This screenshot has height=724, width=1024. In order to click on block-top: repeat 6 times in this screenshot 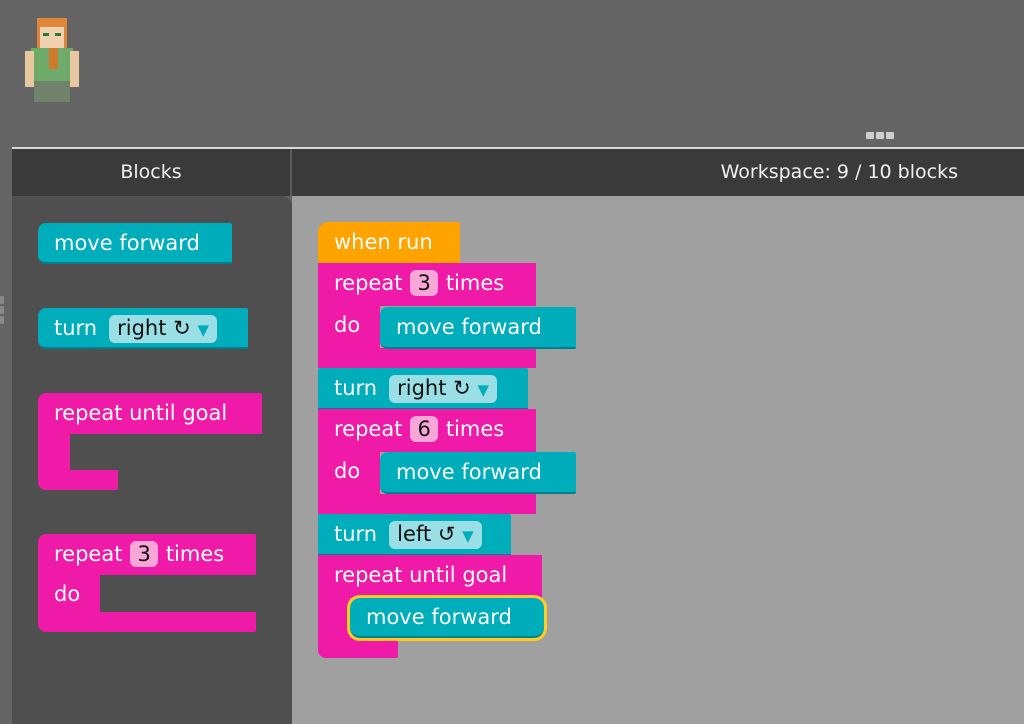, I will do `click(427, 430)`.